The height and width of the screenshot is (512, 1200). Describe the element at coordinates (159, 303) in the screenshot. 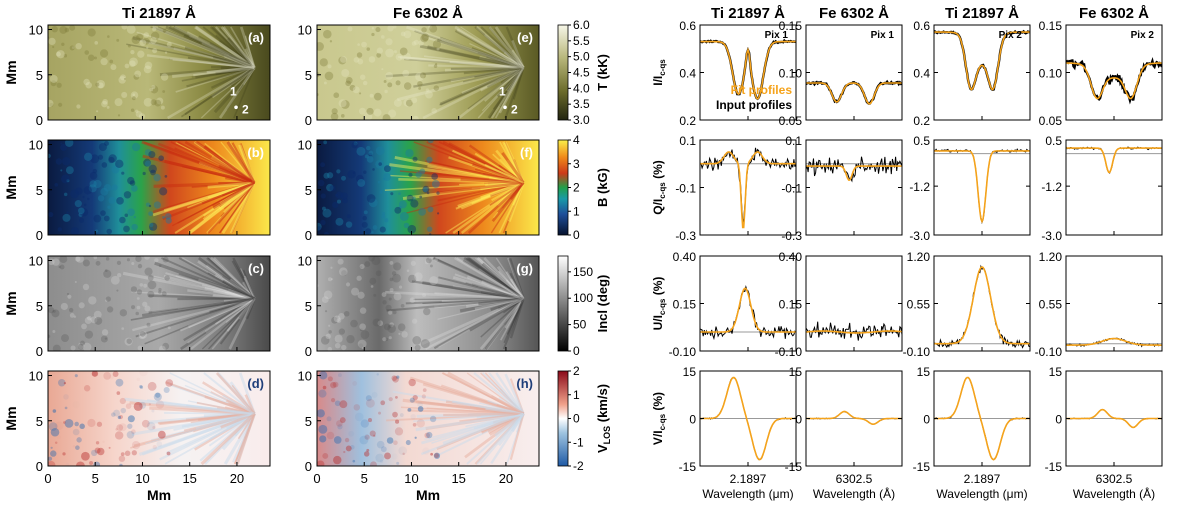

I see `map-image` at that location.